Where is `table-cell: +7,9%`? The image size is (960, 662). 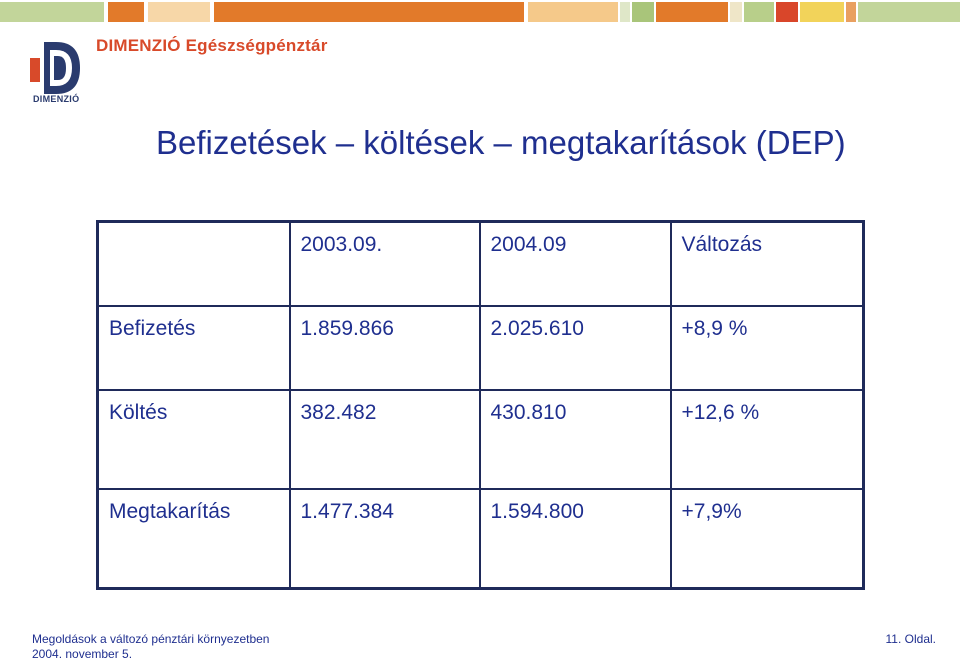 table-cell: +7,9% is located at coordinates (767, 539).